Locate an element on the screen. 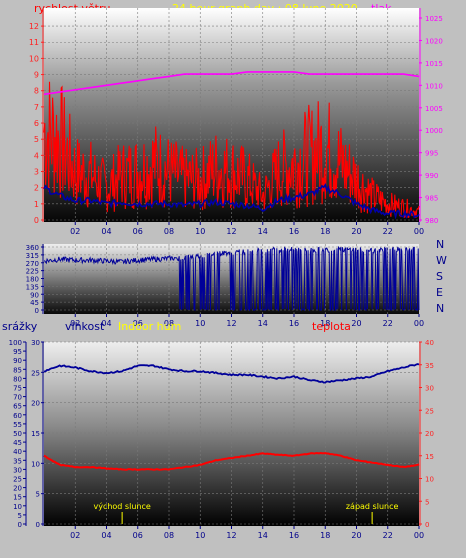  temperature-tick-label: 35 is located at coordinates (429, 366).